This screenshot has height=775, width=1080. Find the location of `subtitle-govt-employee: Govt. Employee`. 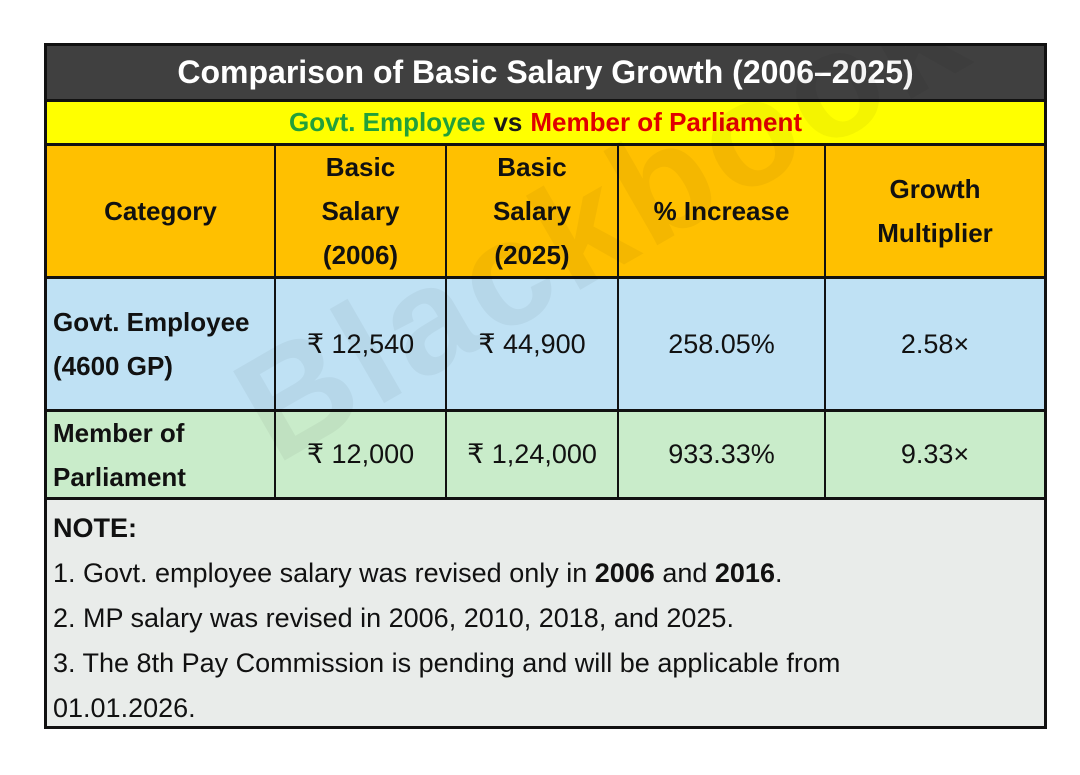

subtitle-govt-employee: Govt. Employee is located at coordinates (387, 122).